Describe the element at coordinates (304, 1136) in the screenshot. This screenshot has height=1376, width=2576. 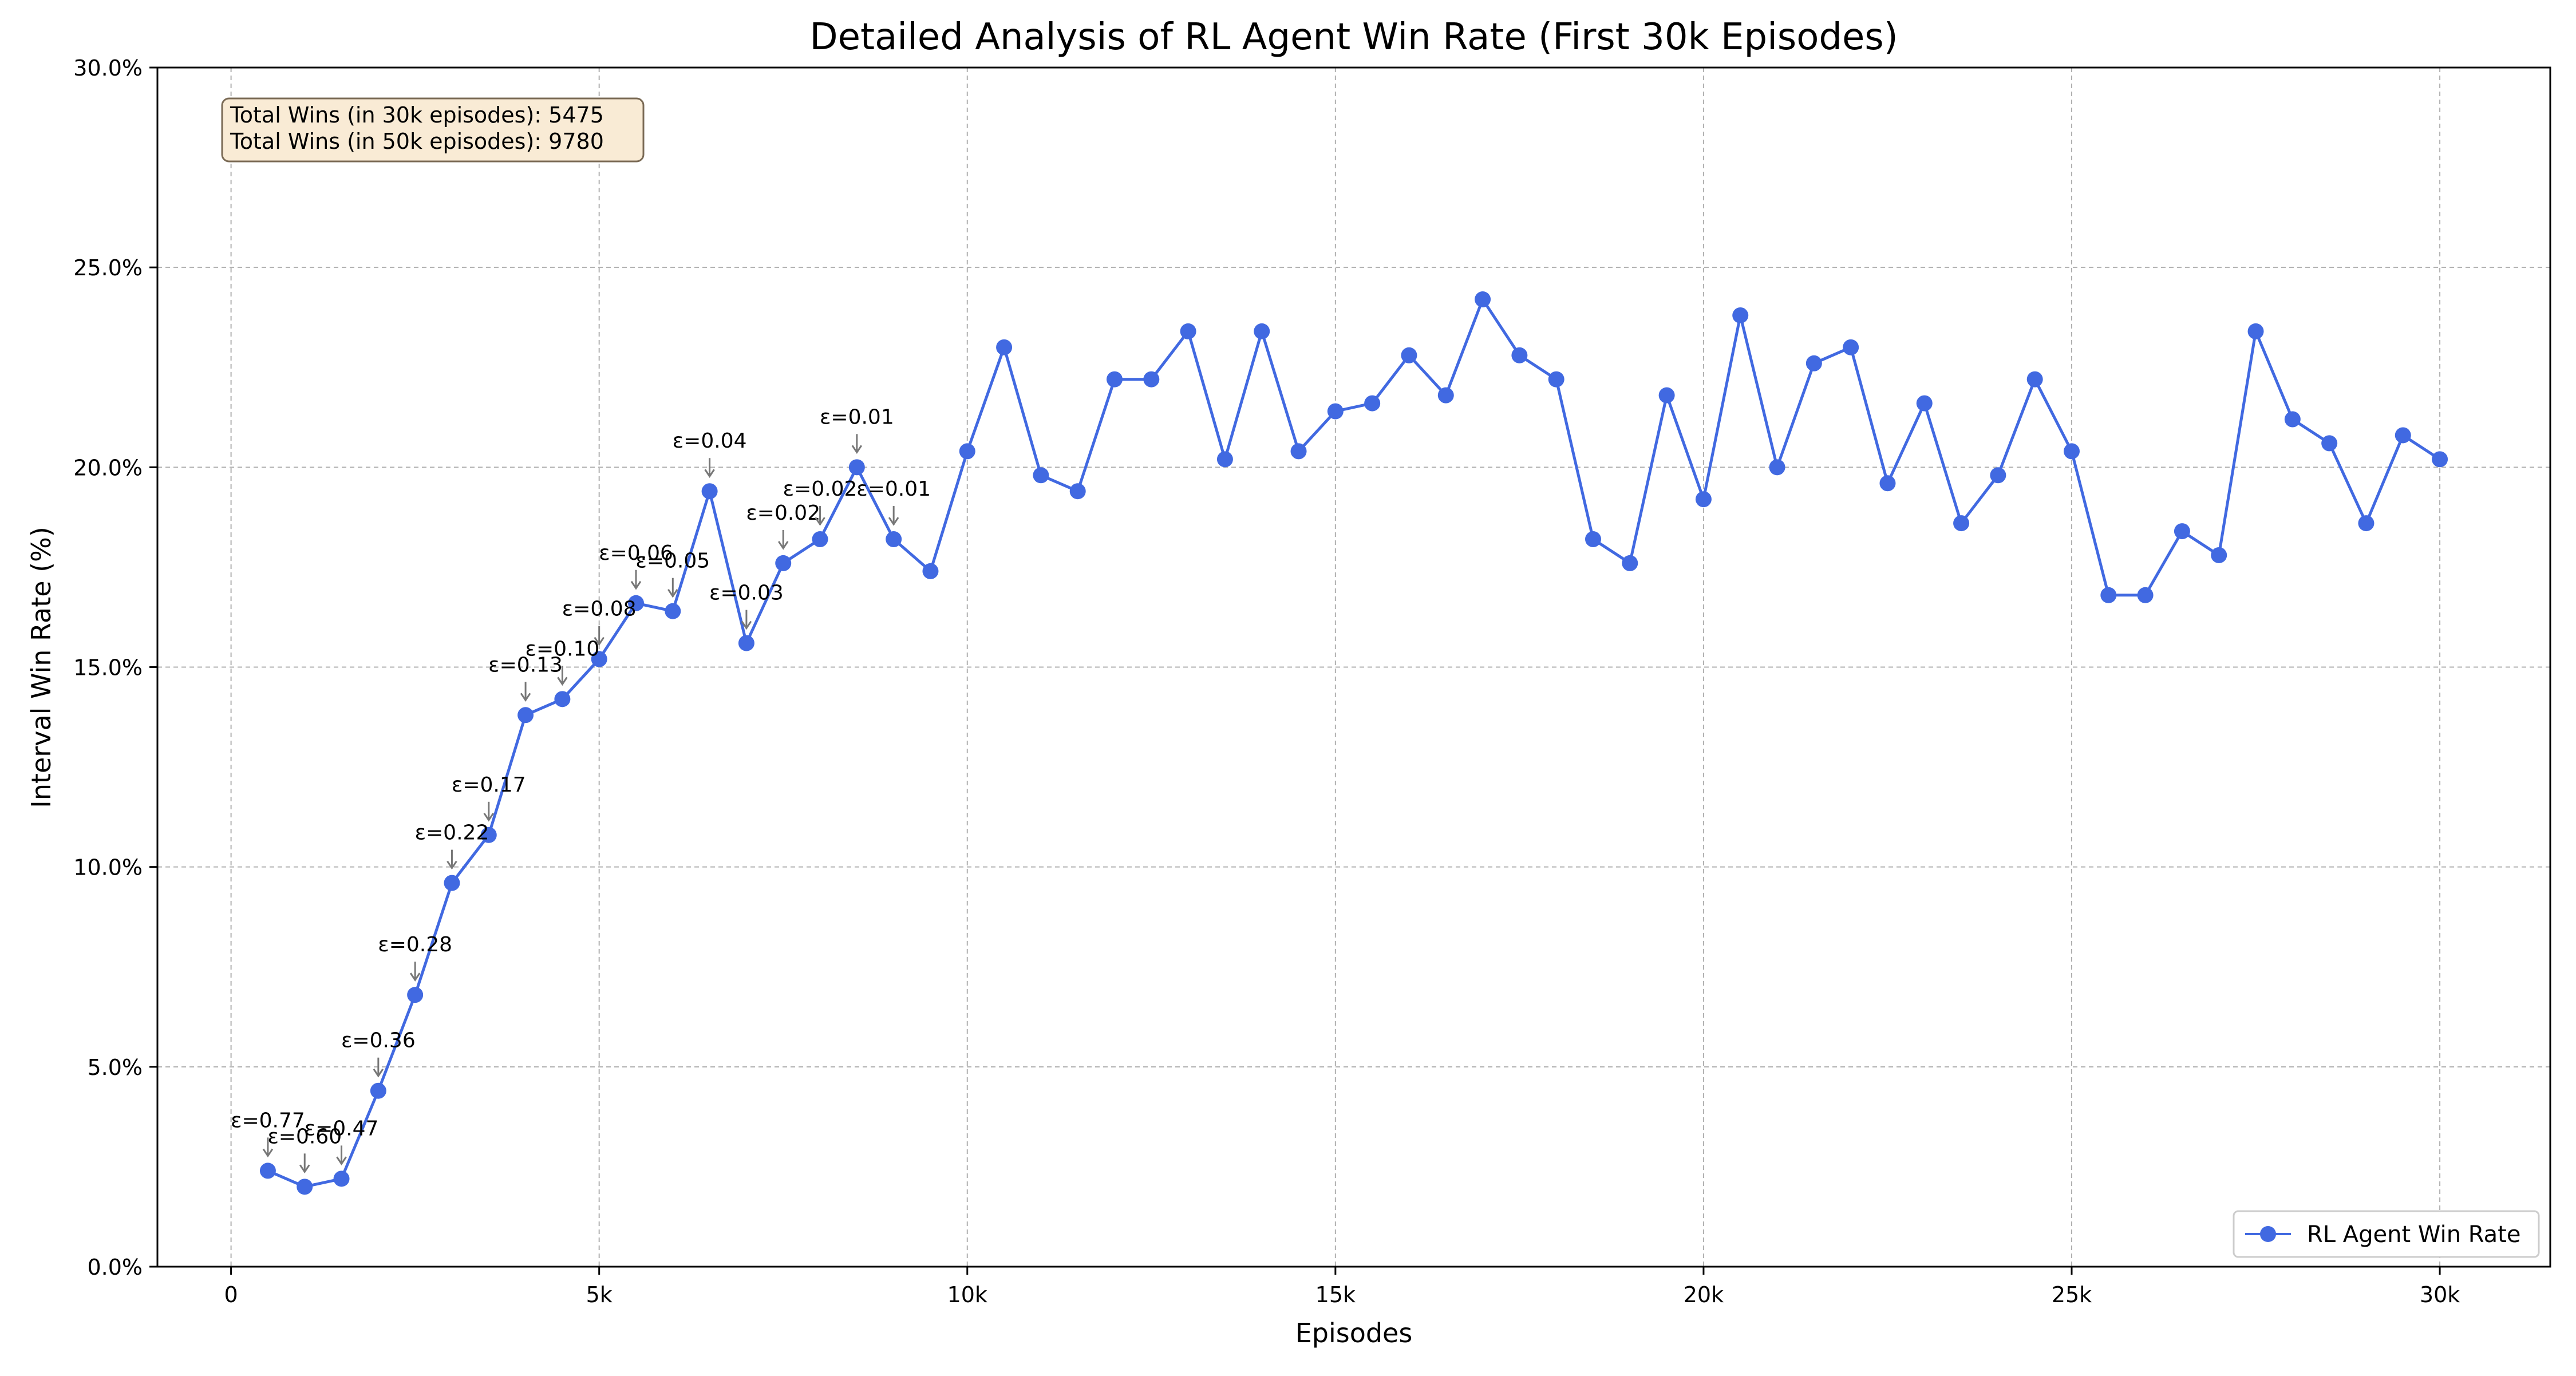
I see `annotation-label: ε=0.60` at that location.